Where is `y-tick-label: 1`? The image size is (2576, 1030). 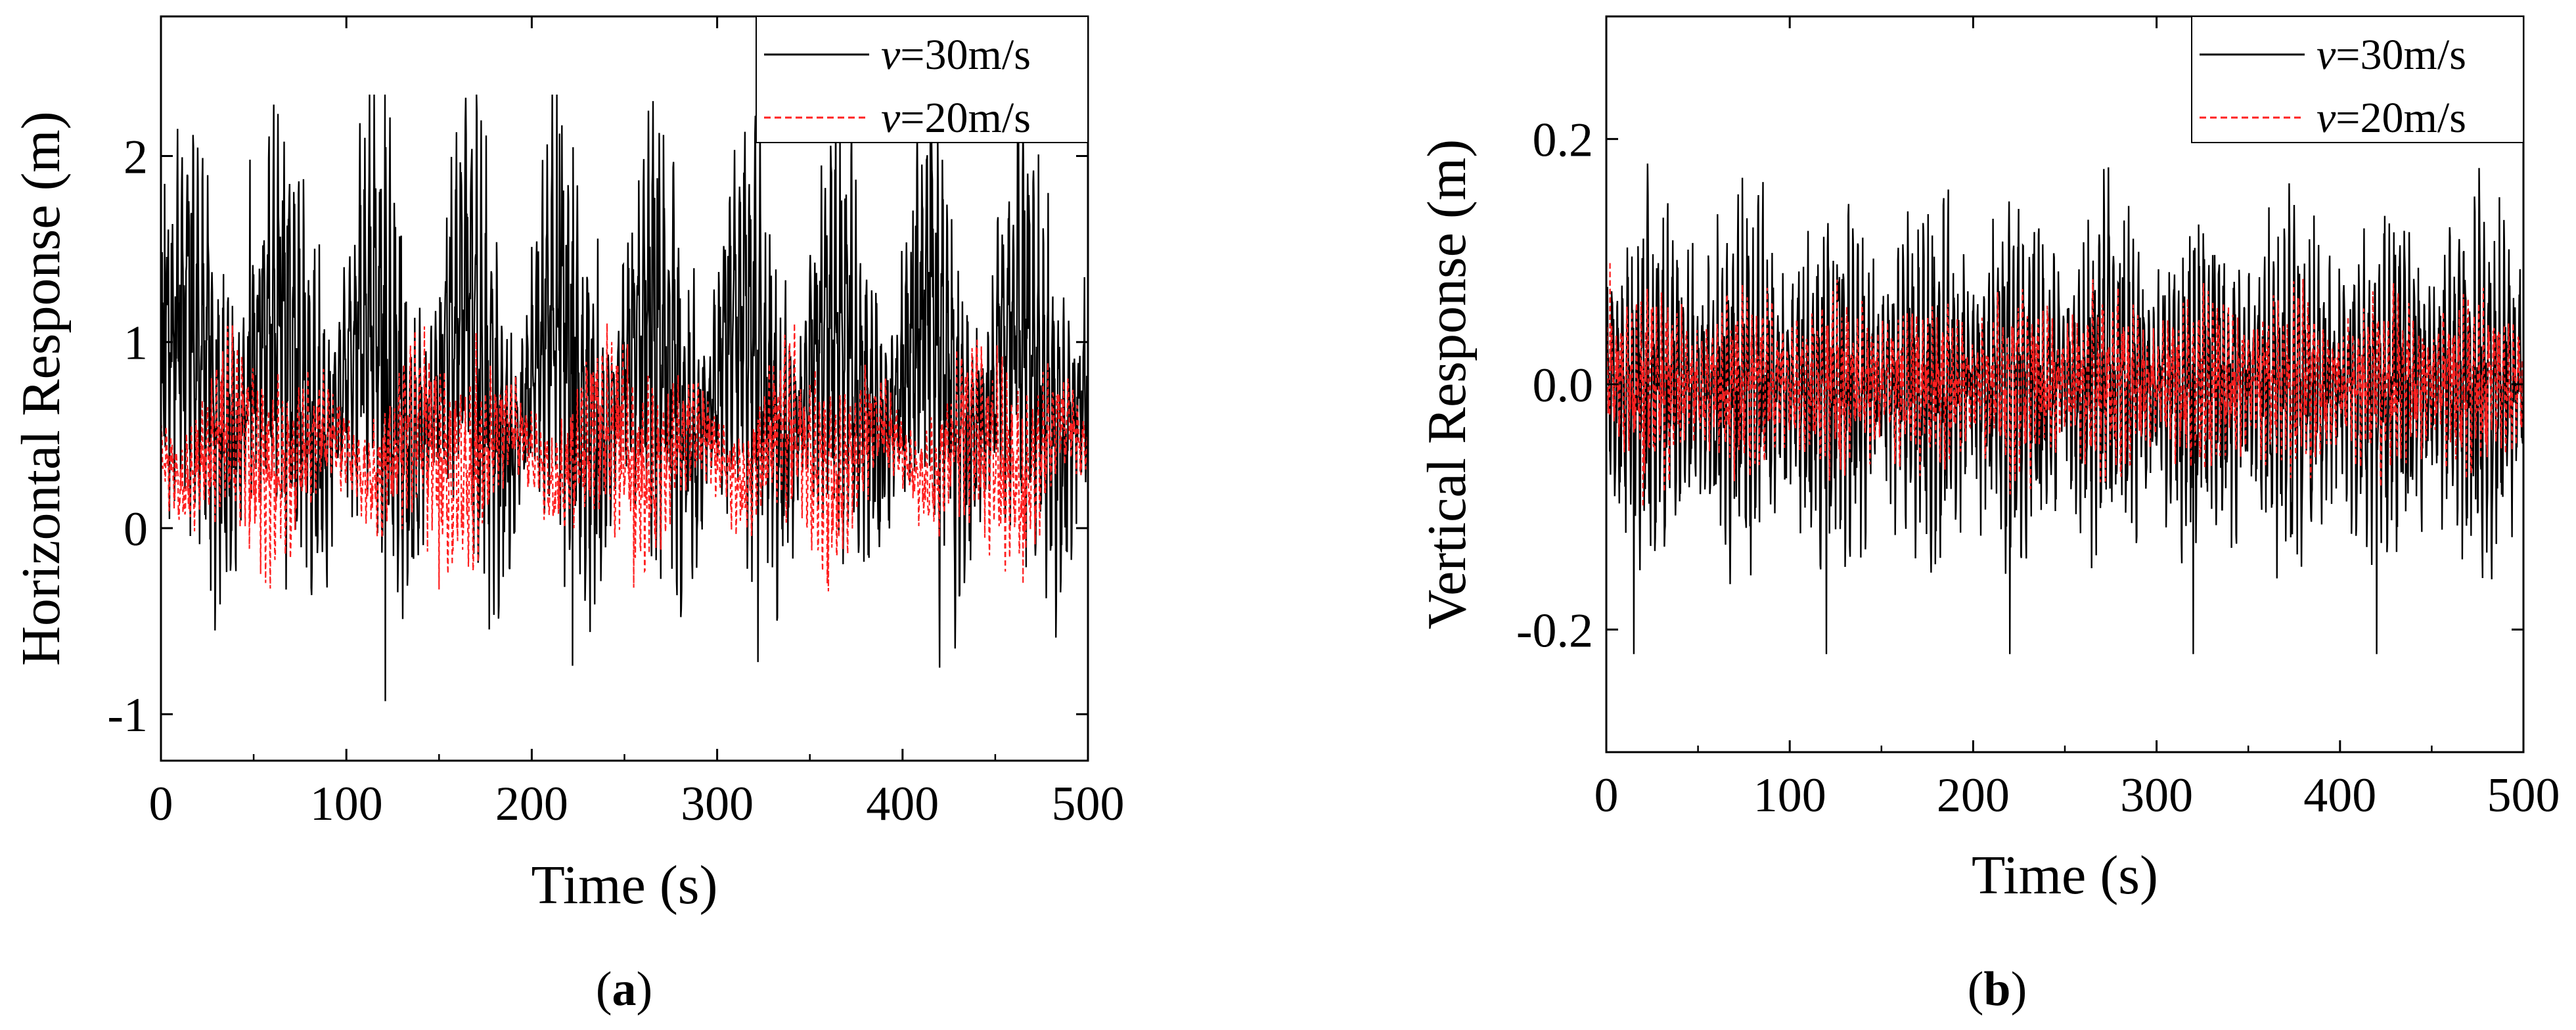
y-tick-label: 1 is located at coordinates (136, 343).